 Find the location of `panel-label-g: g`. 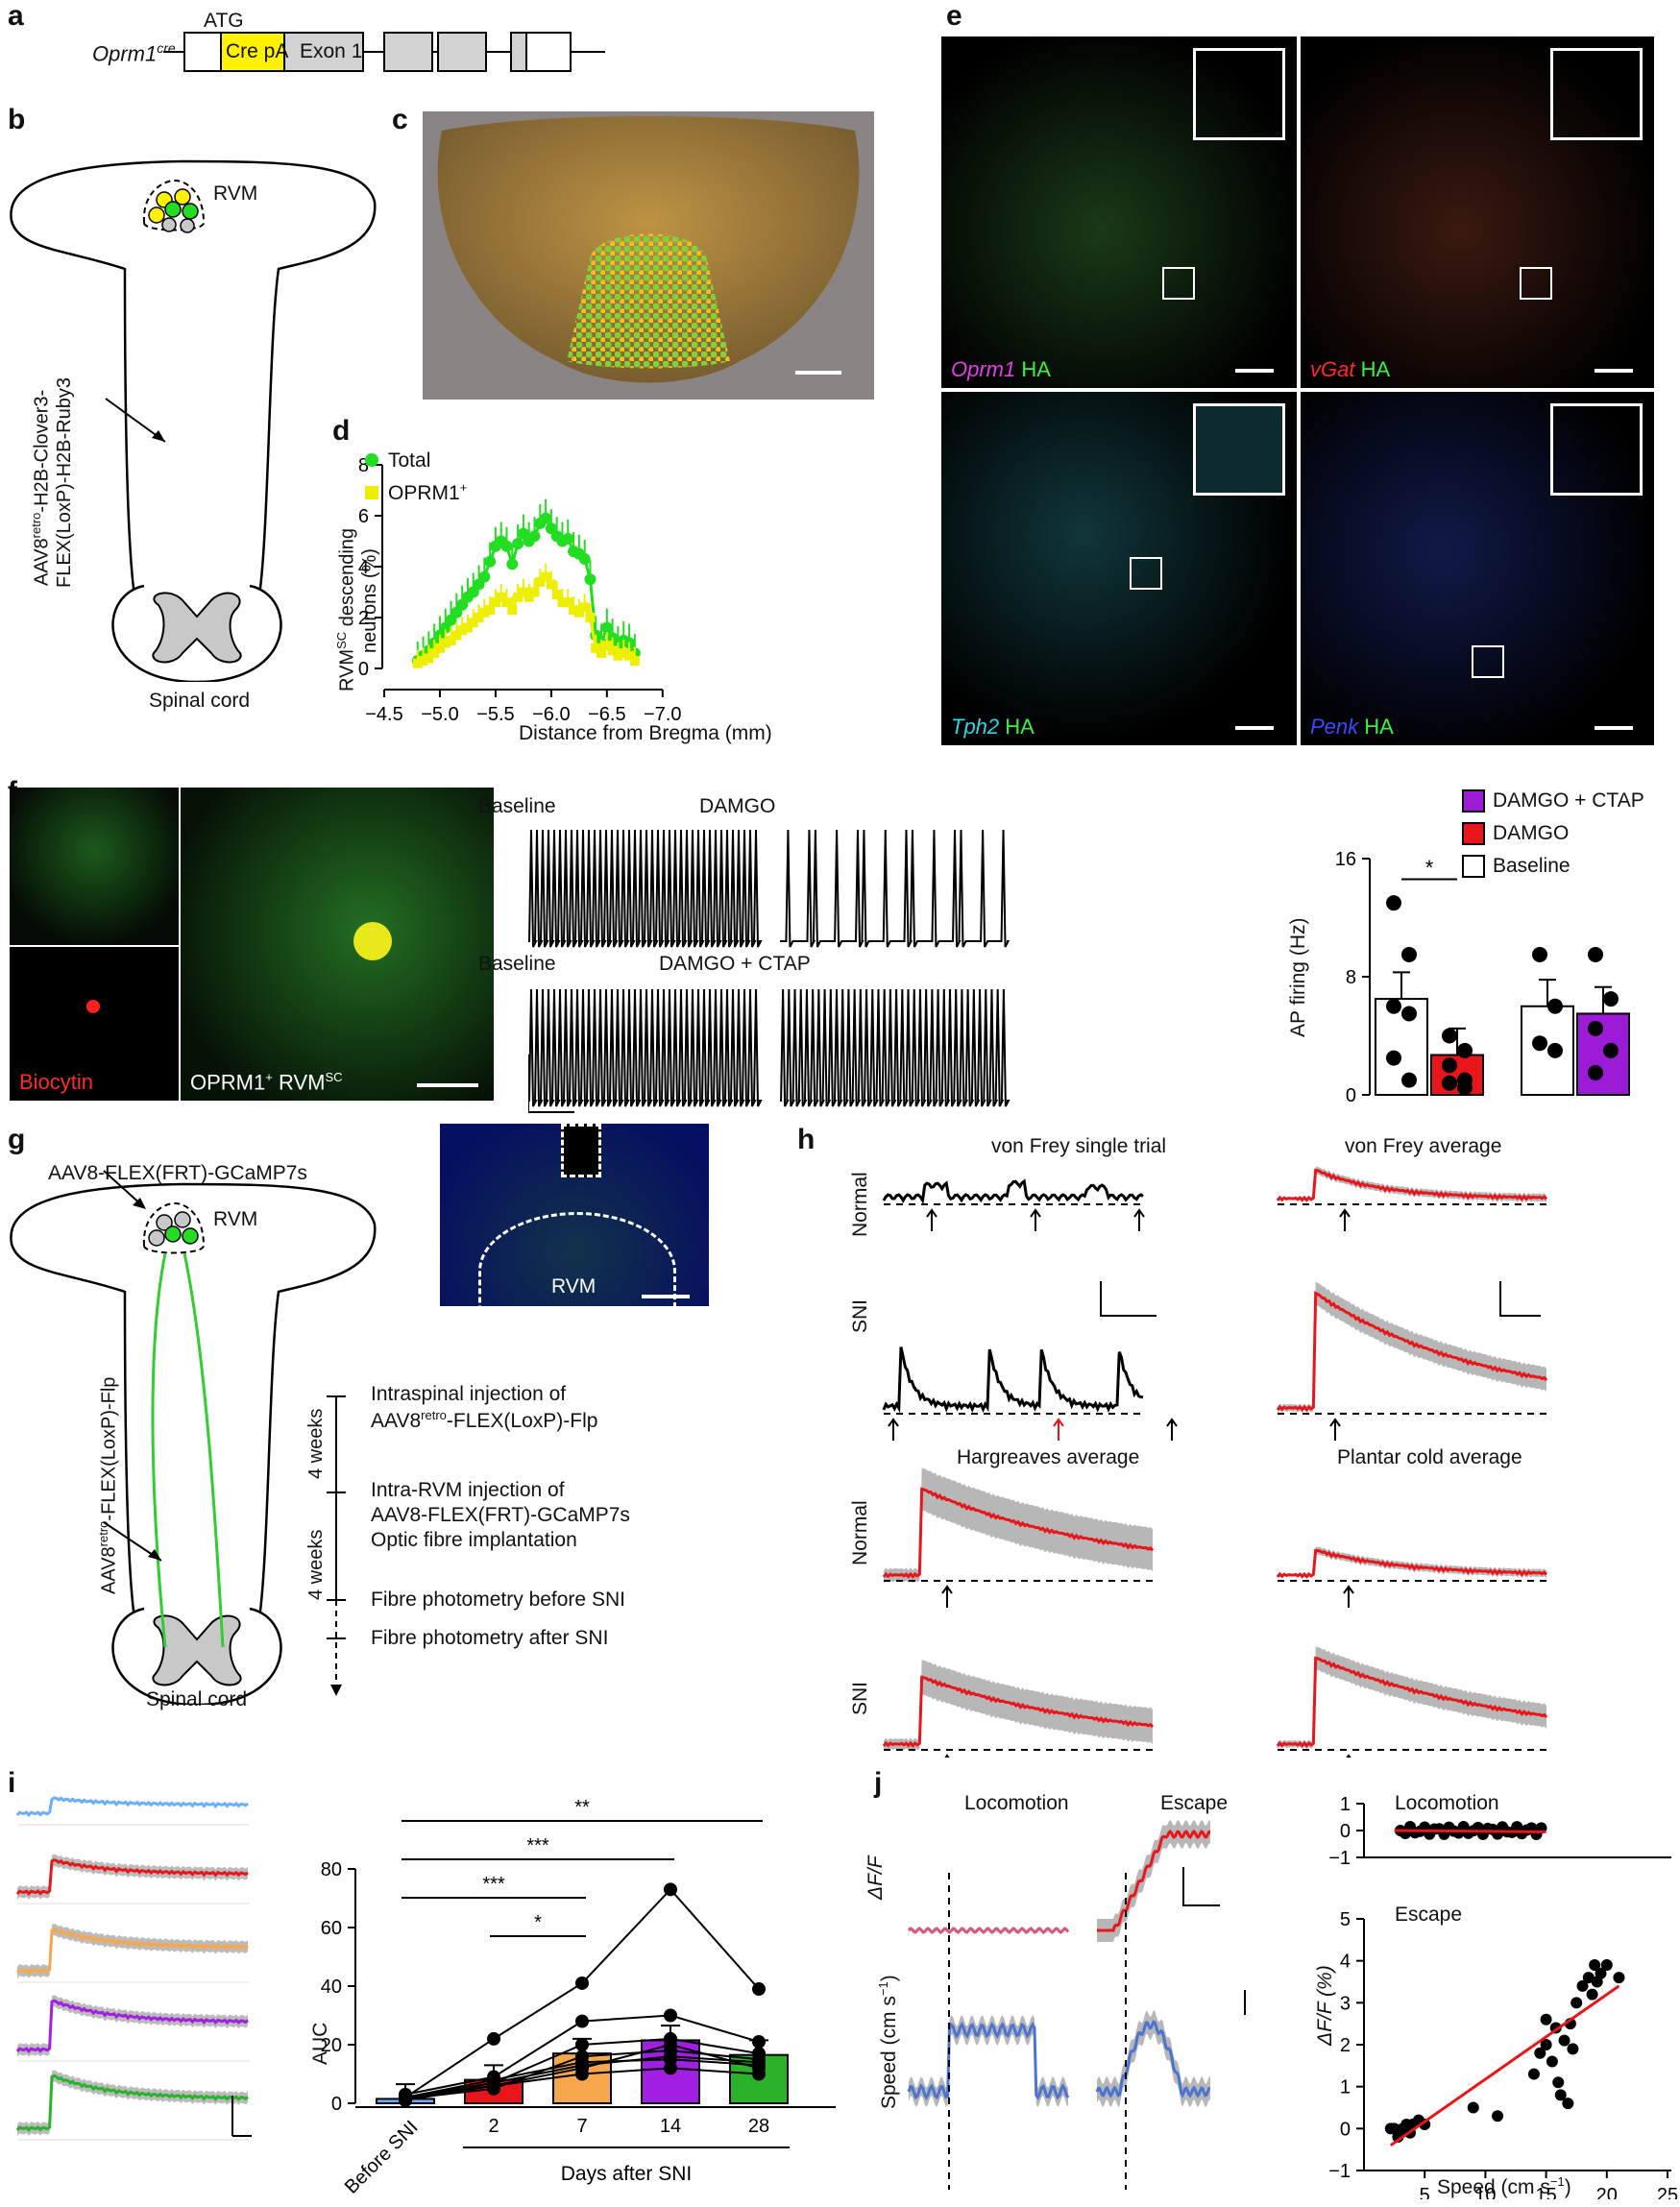

panel-label-g: g is located at coordinates (17, 1139).